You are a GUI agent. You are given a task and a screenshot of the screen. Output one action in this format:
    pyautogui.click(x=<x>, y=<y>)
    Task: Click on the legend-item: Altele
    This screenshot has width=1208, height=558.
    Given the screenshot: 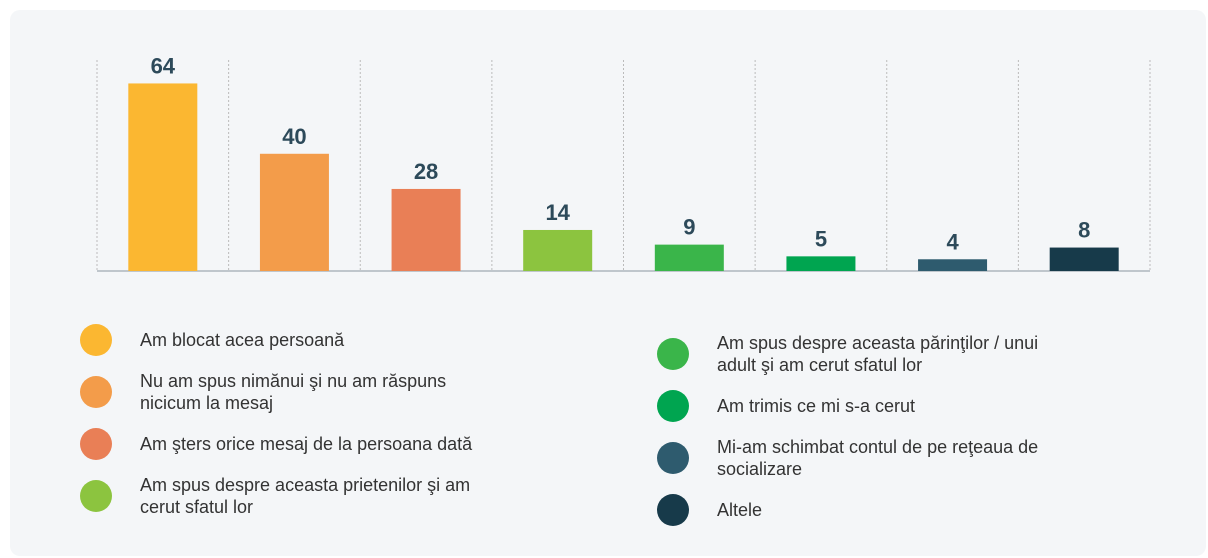 What is the action you would take?
    pyautogui.click(x=867, y=510)
    